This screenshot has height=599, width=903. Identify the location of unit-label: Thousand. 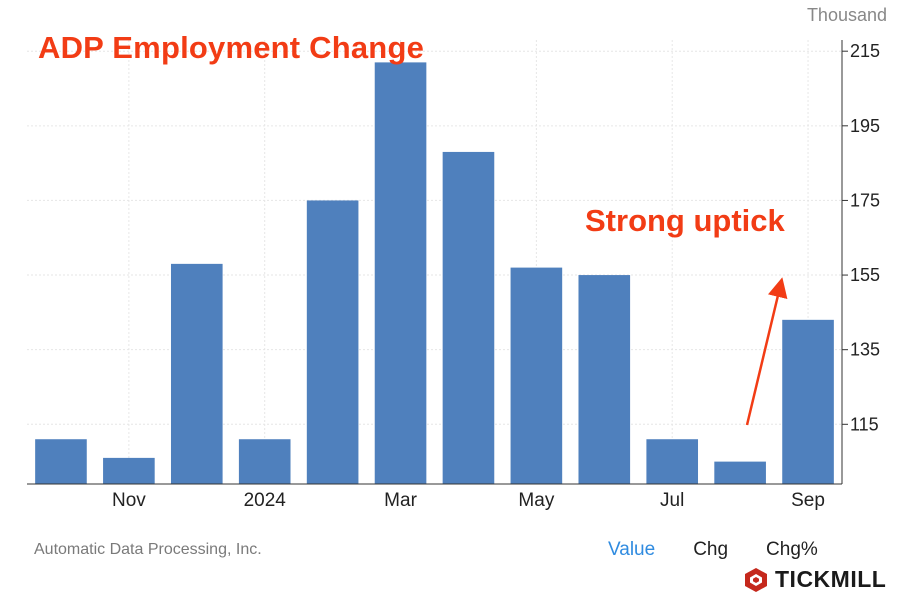
(846, 15).